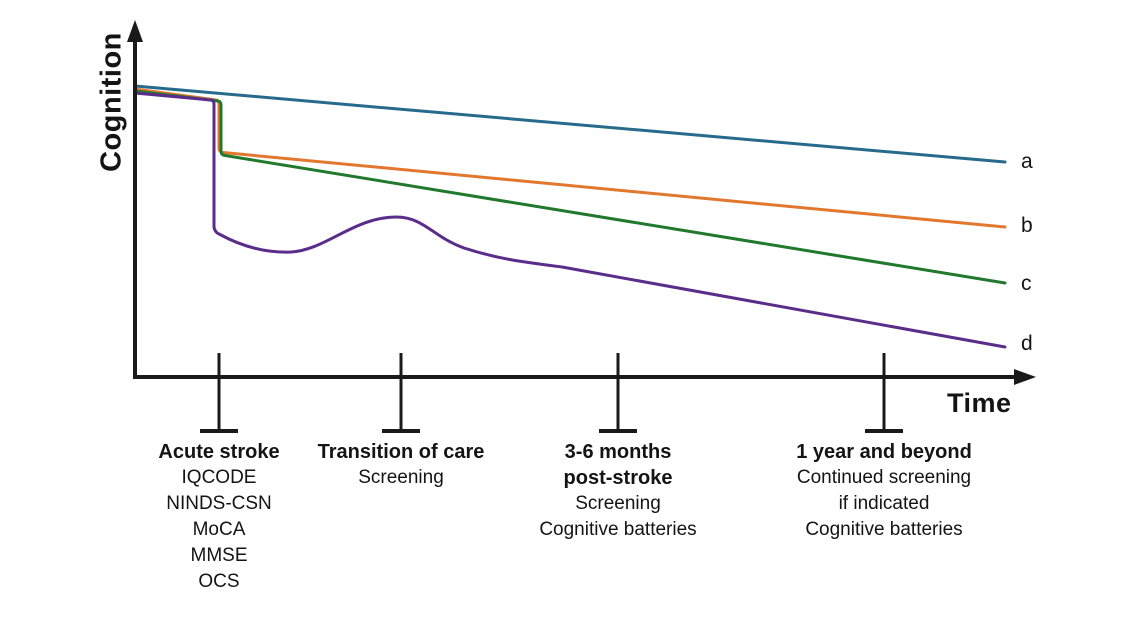 Image resolution: width=1138 pixels, height=640 pixels. I want to click on event-title-line2: post-stroke, so click(618, 478).